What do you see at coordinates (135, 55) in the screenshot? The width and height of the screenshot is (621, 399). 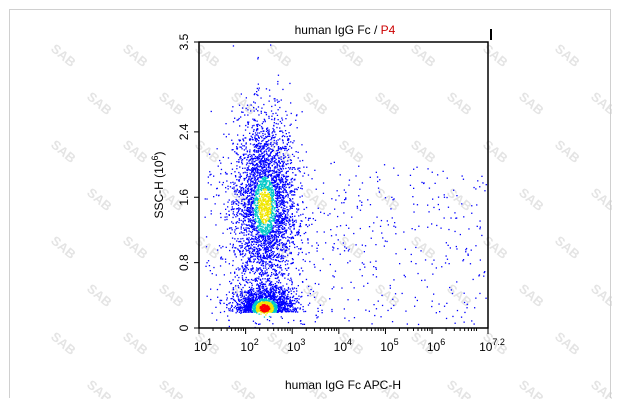 I see `watermark-text: SAB` at bounding box center [135, 55].